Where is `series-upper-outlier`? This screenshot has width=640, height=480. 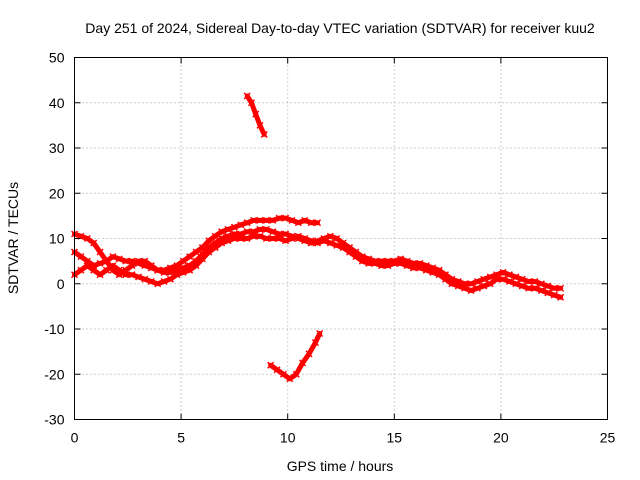 series-upper-outlier is located at coordinates (255, 115).